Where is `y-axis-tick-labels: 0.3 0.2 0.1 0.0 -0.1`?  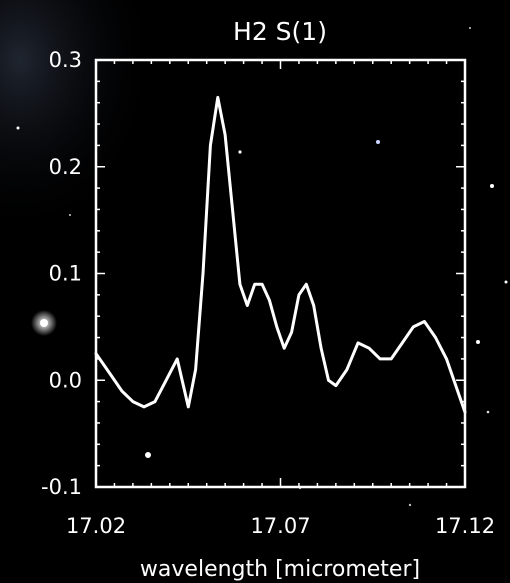 y-axis-tick-labels: 0.3 0.2 0.1 0.0 -0.1 is located at coordinates (61, 273).